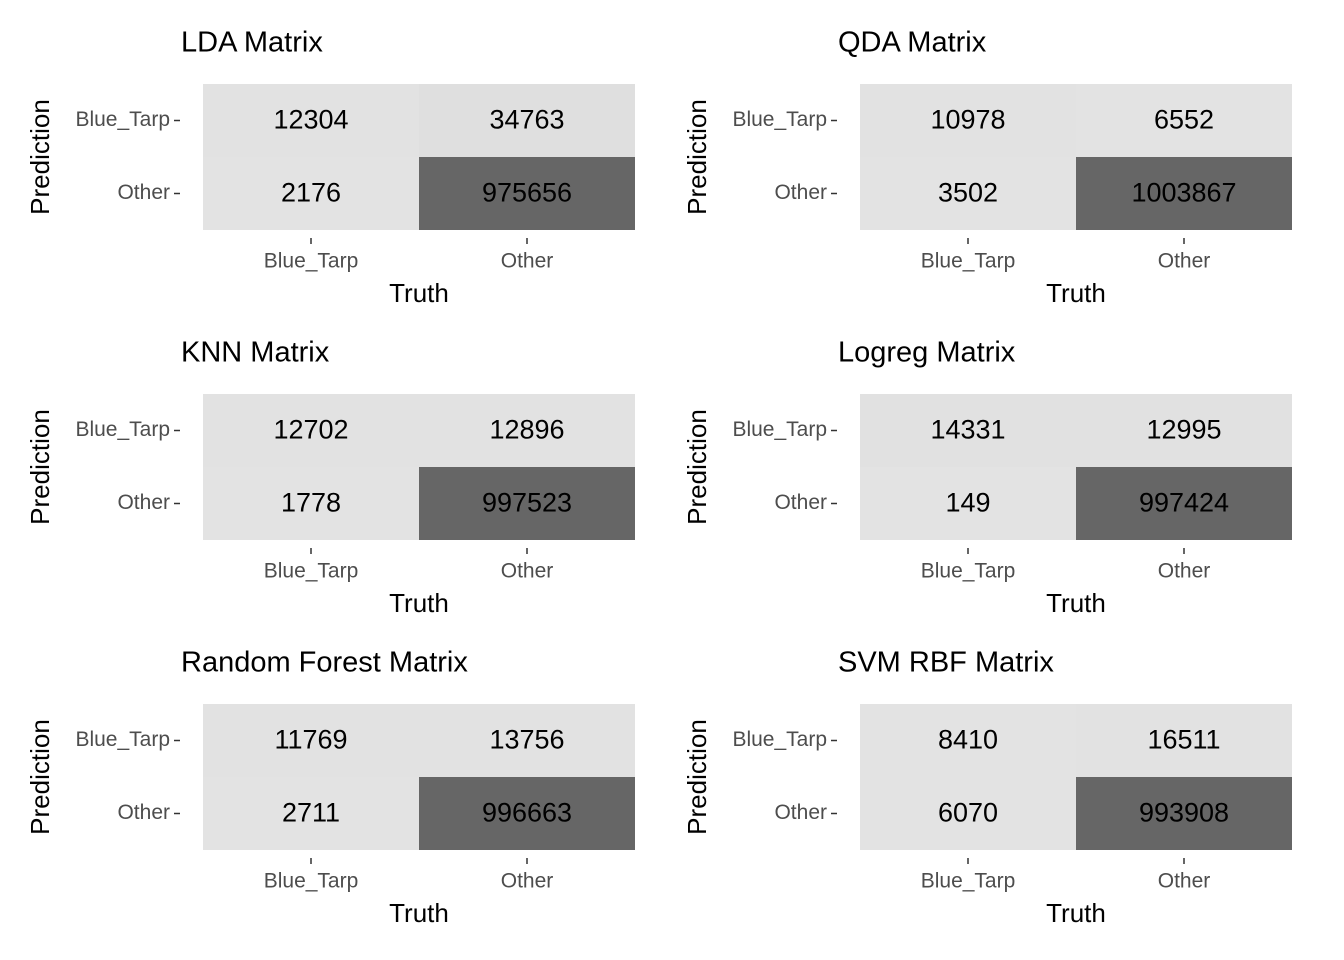  What do you see at coordinates (255, 353) in the screenshot?
I see `panel-title: KNN Matrix` at bounding box center [255, 353].